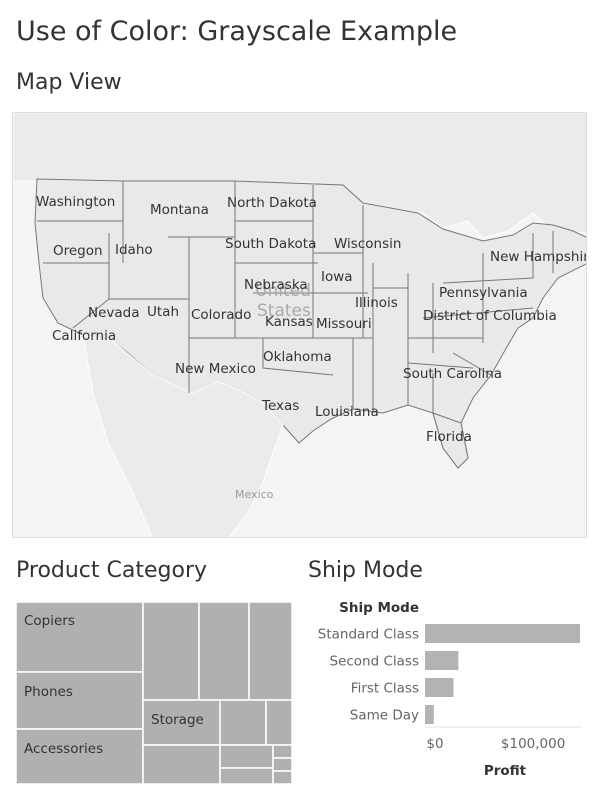  Describe the element at coordinates (505, 771) in the screenshot. I see `x-axis-title: Profit` at that location.